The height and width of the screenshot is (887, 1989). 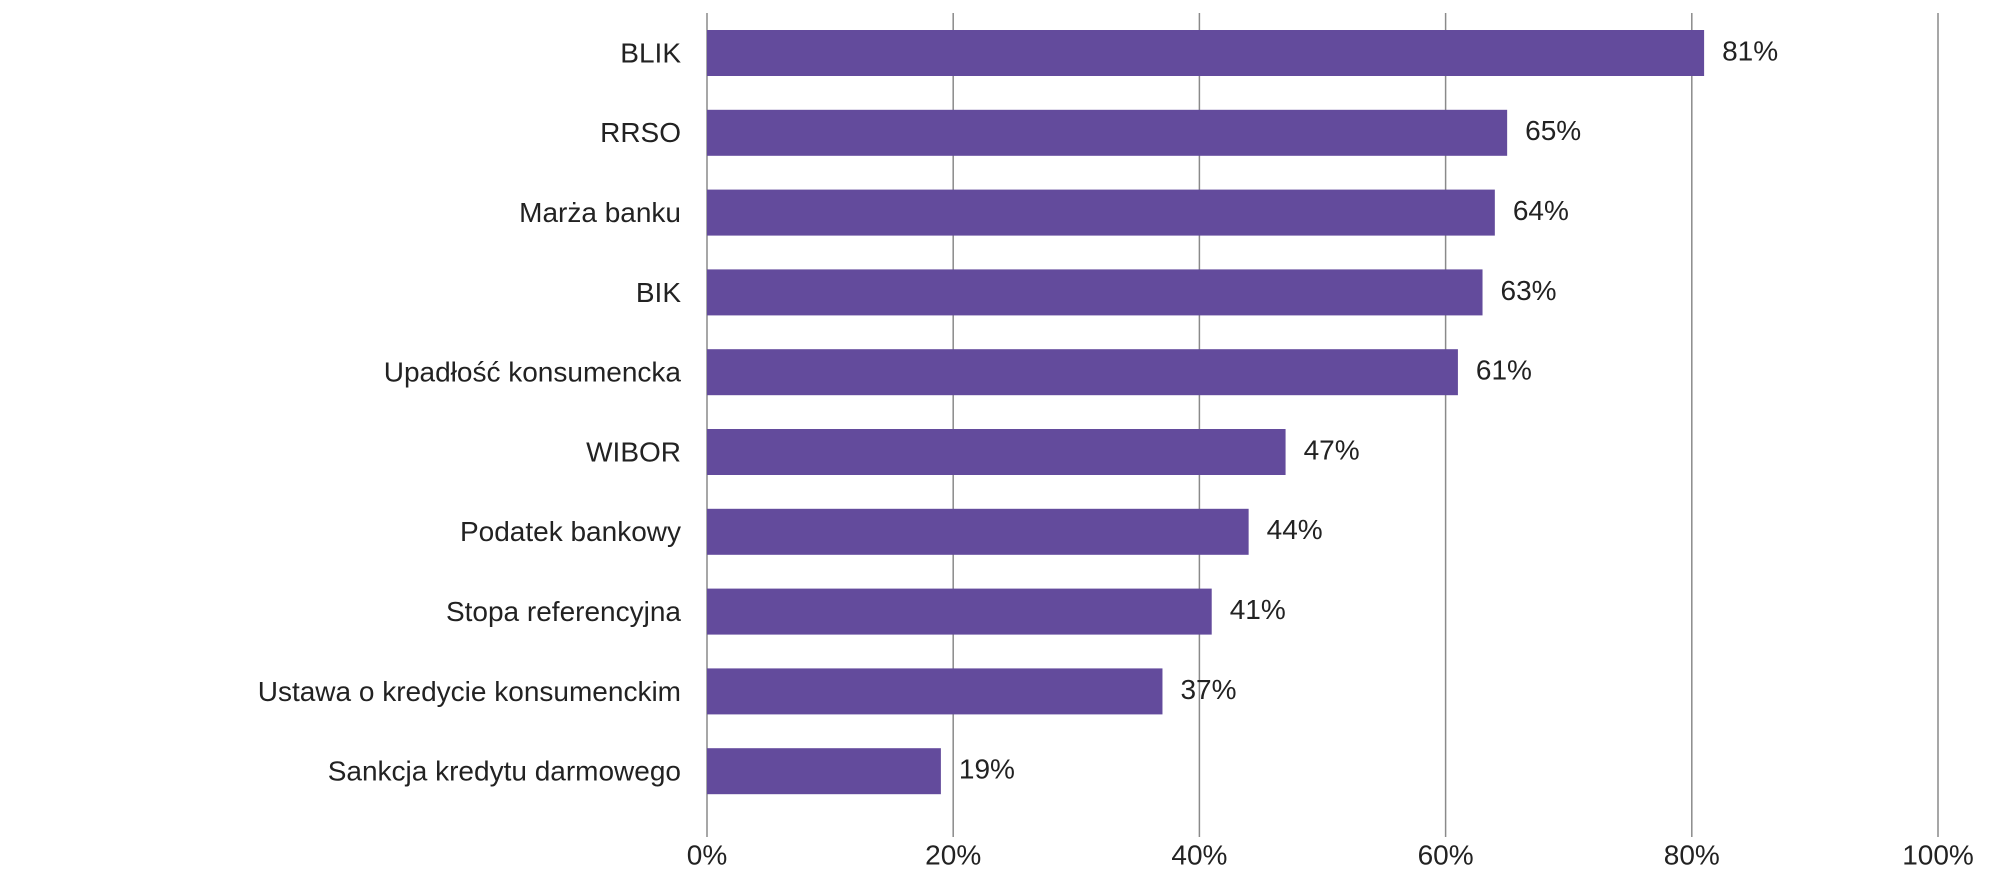 I want to click on value-label: 37%, so click(x=1208, y=689).